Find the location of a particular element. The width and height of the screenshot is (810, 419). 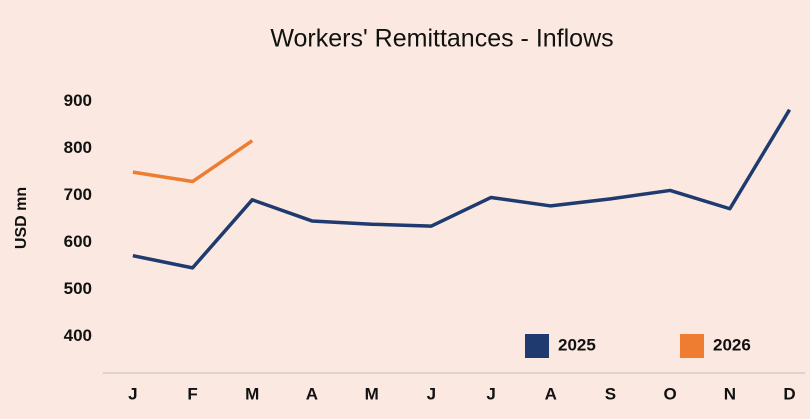

x-tick-label: O is located at coordinates (670, 393).